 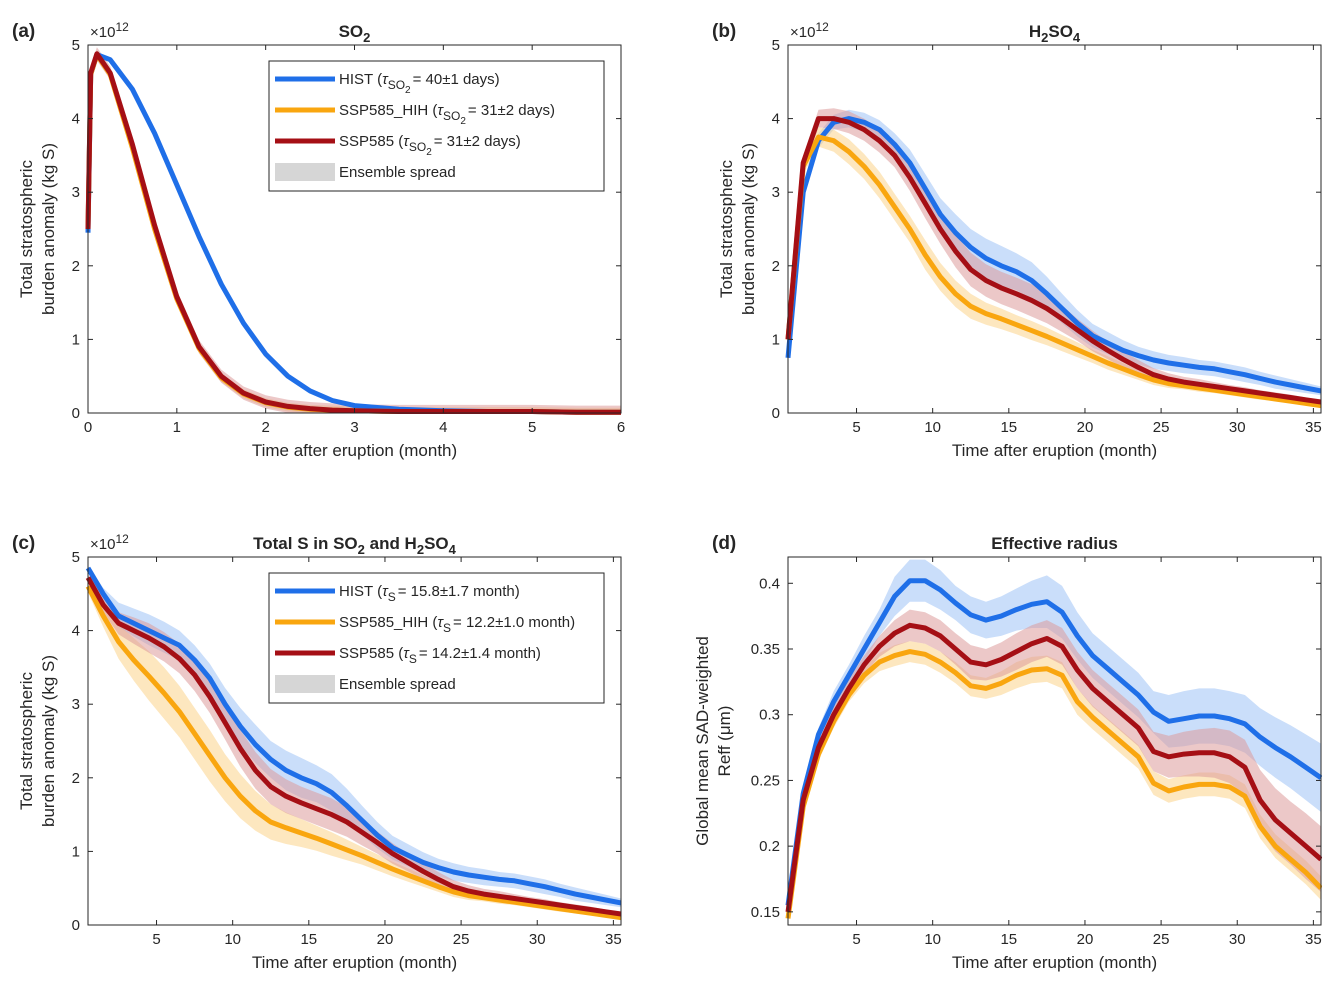 I want to click on legend-entry: HIST (τS = 15.8±1.7 month), so click(x=429, y=593).